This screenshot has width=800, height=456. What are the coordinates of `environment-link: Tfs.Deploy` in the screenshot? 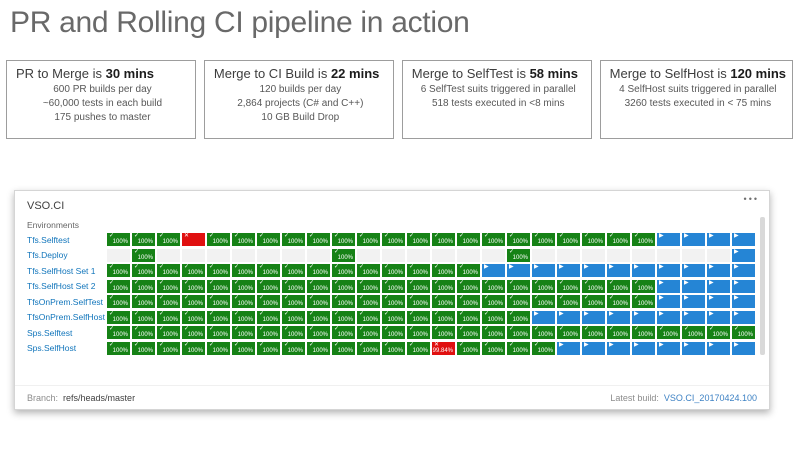 It's located at (47, 255).